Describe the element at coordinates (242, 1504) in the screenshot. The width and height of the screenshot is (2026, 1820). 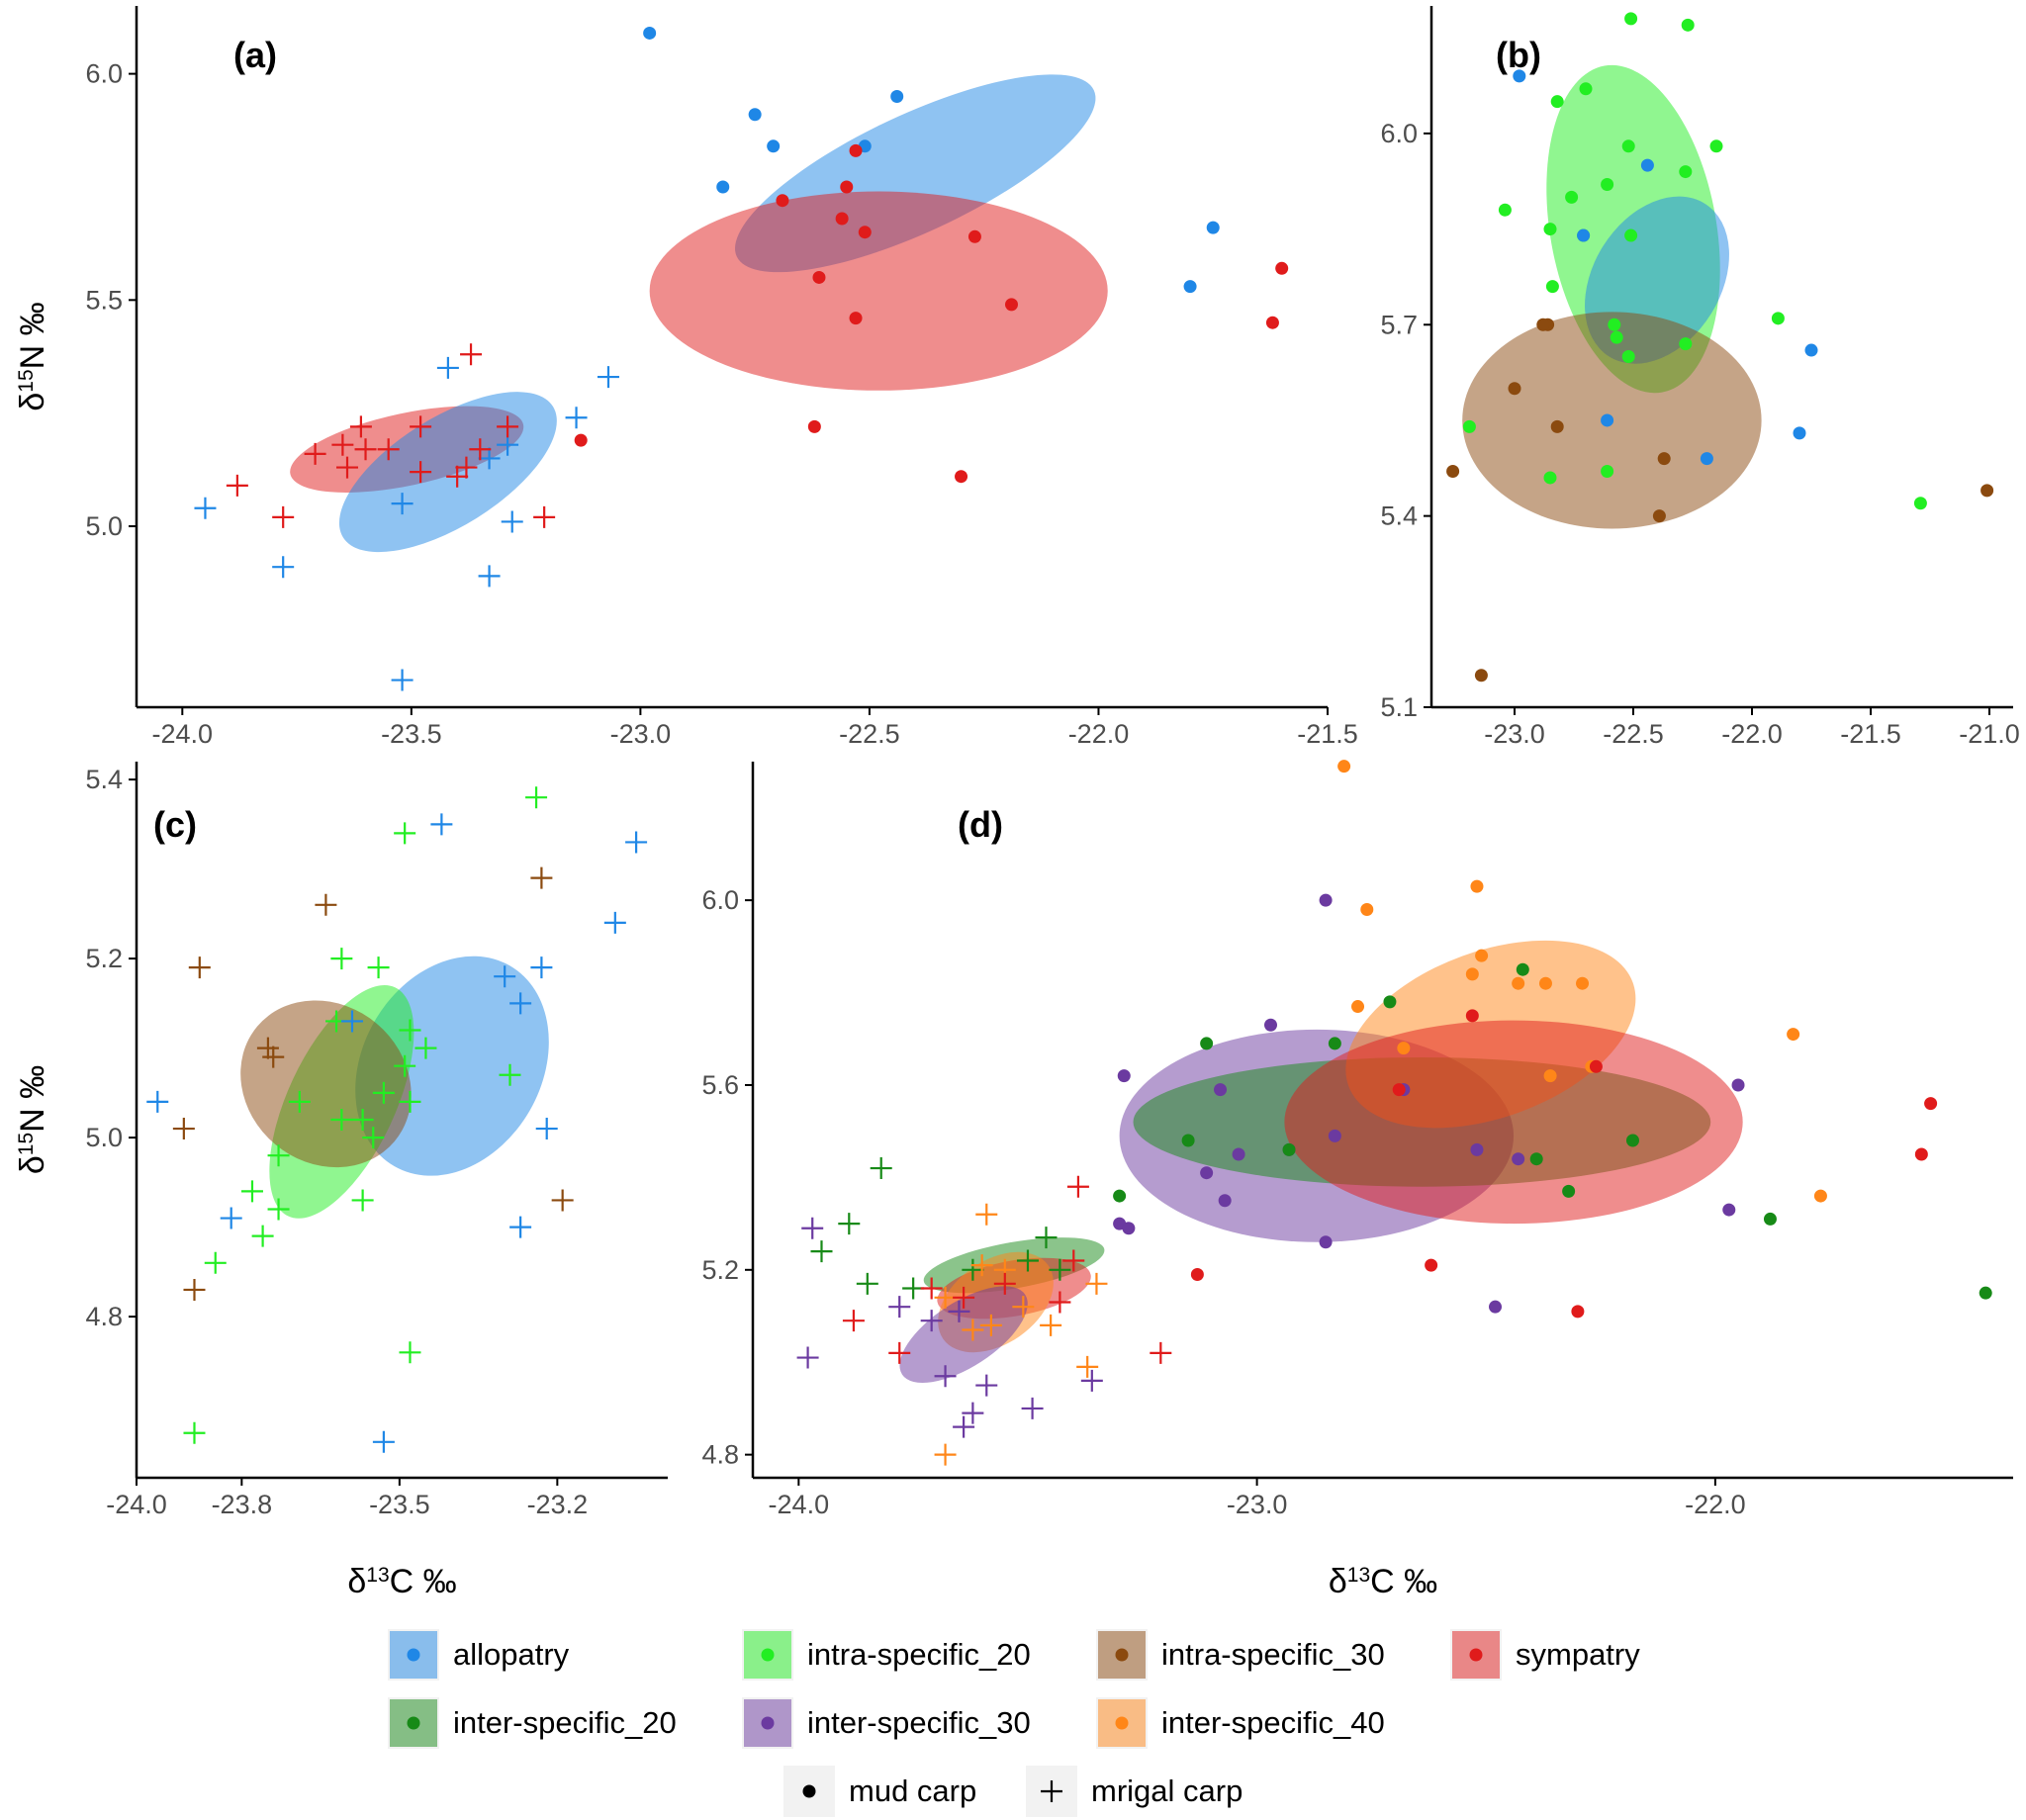
I see `x-tick-label: -23.8` at that location.